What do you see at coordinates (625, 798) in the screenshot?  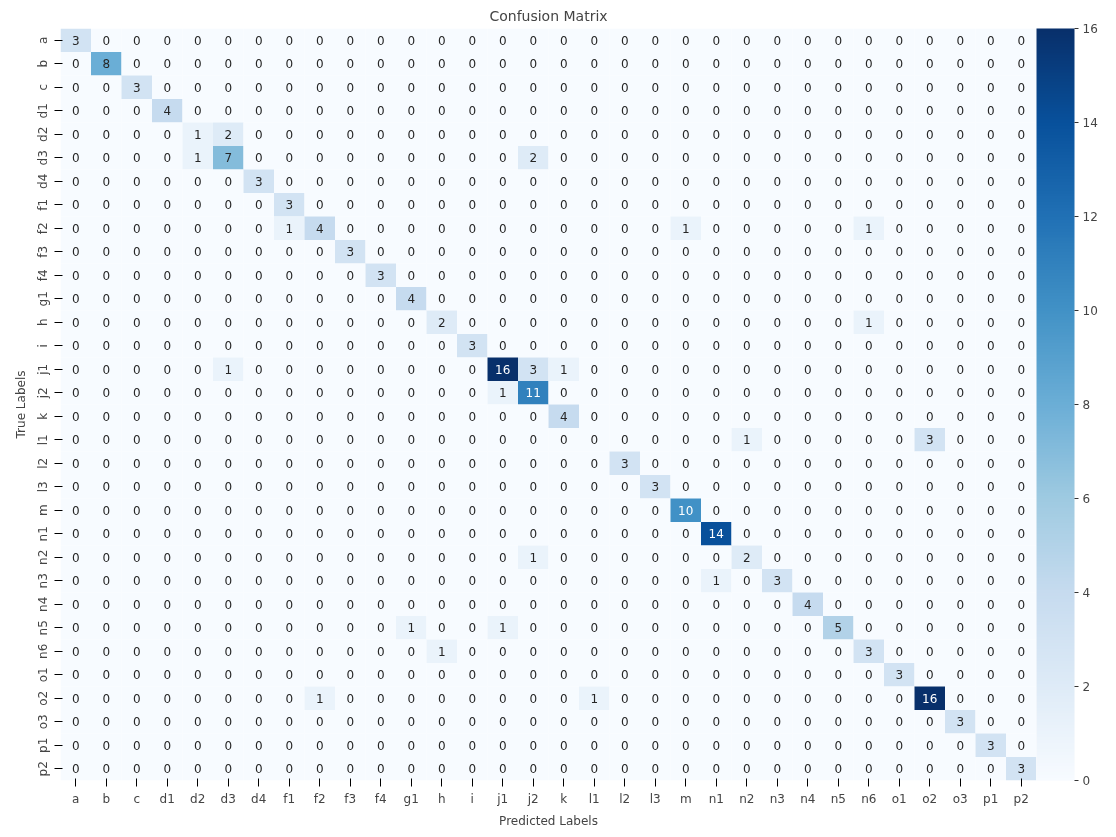 I see `x-tick-label: l2` at bounding box center [625, 798].